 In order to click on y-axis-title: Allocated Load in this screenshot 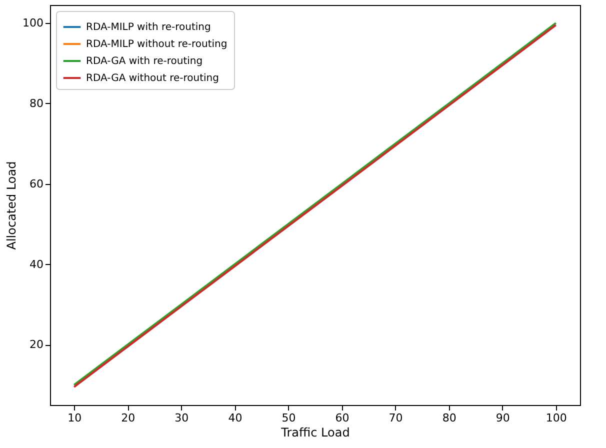, I will do `click(11, 205)`.